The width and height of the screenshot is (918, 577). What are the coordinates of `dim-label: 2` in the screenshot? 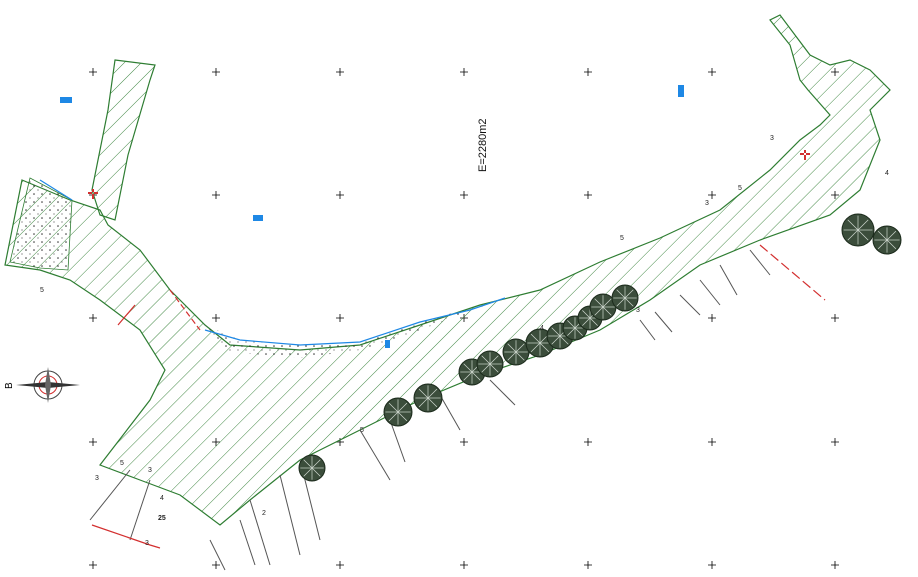 It's located at (264, 513).